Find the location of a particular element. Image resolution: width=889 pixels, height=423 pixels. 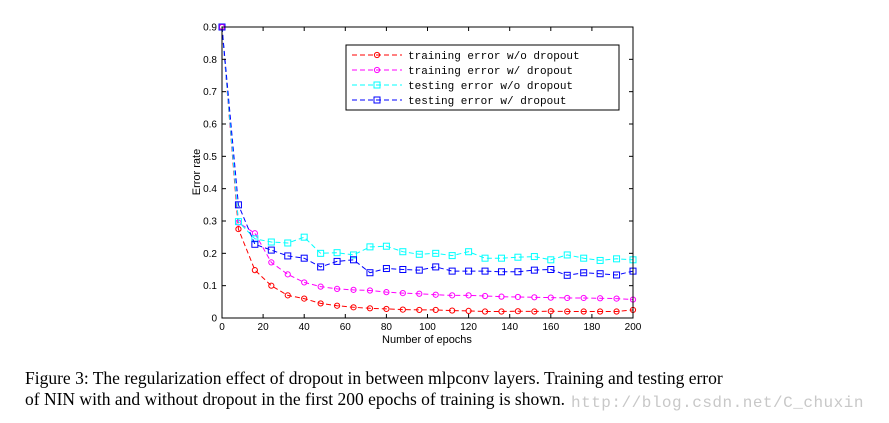

y-tick-label: 0.2 is located at coordinates (210, 254).